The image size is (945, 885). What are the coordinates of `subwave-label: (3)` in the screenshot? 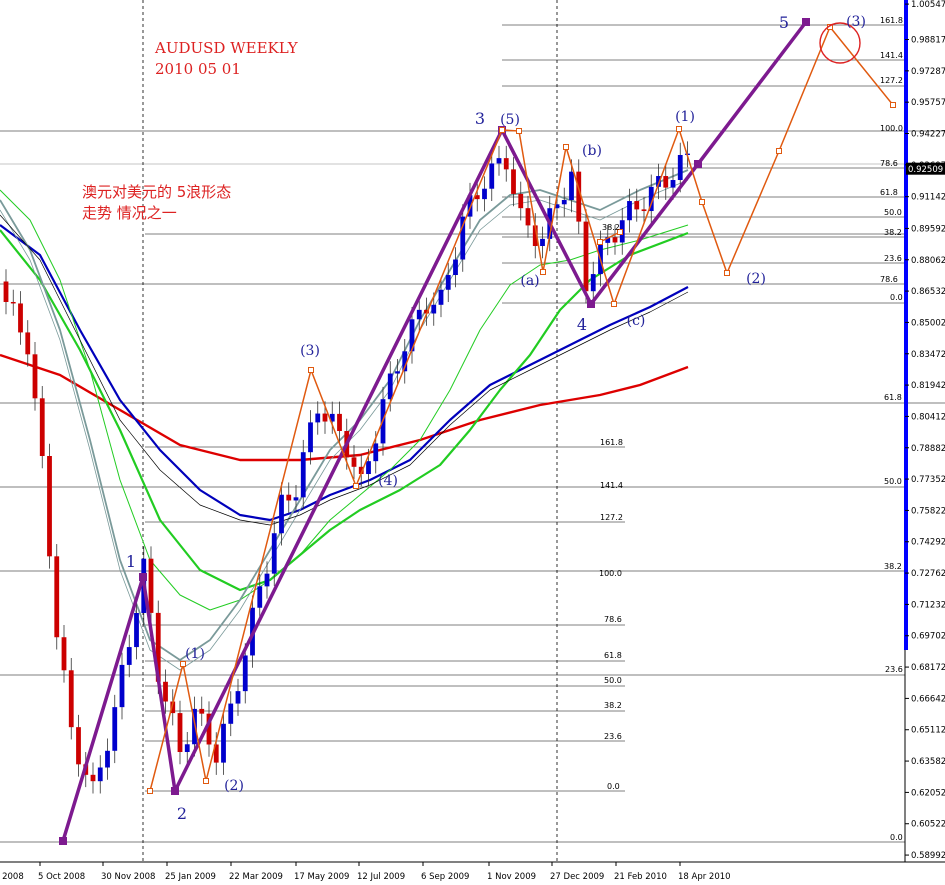 It's located at (310, 351).